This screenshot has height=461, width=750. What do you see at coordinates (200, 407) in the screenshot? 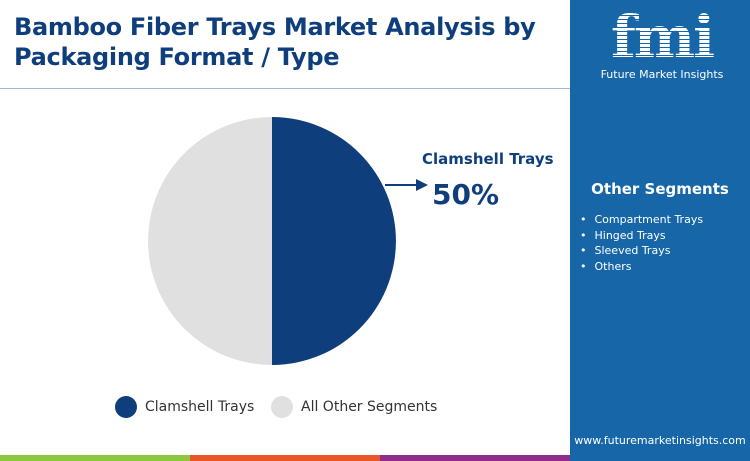
I see `legend-label: Clamshell Trays` at bounding box center [200, 407].